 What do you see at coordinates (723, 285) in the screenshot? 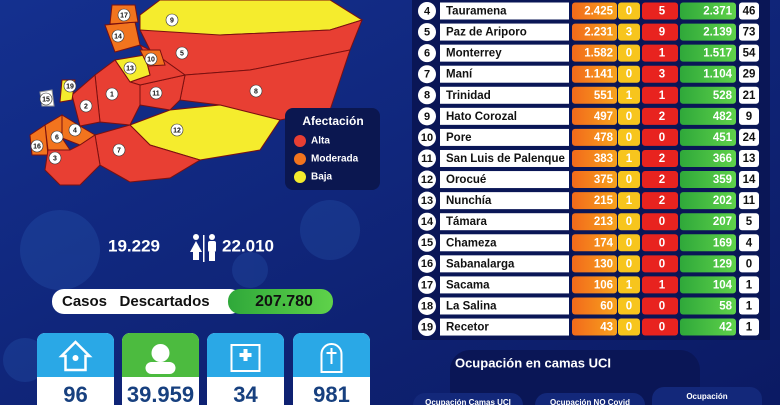
I see `recovered-value: 104` at bounding box center [723, 285].